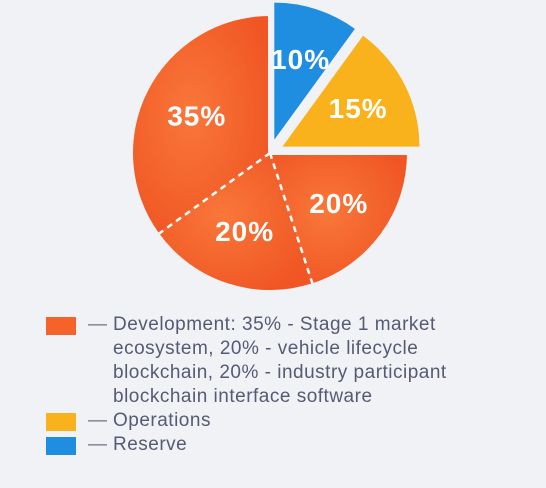 The width and height of the screenshot is (546, 488). What do you see at coordinates (61, 422) in the screenshot?
I see `legend-swatch-operations` at bounding box center [61, 422].